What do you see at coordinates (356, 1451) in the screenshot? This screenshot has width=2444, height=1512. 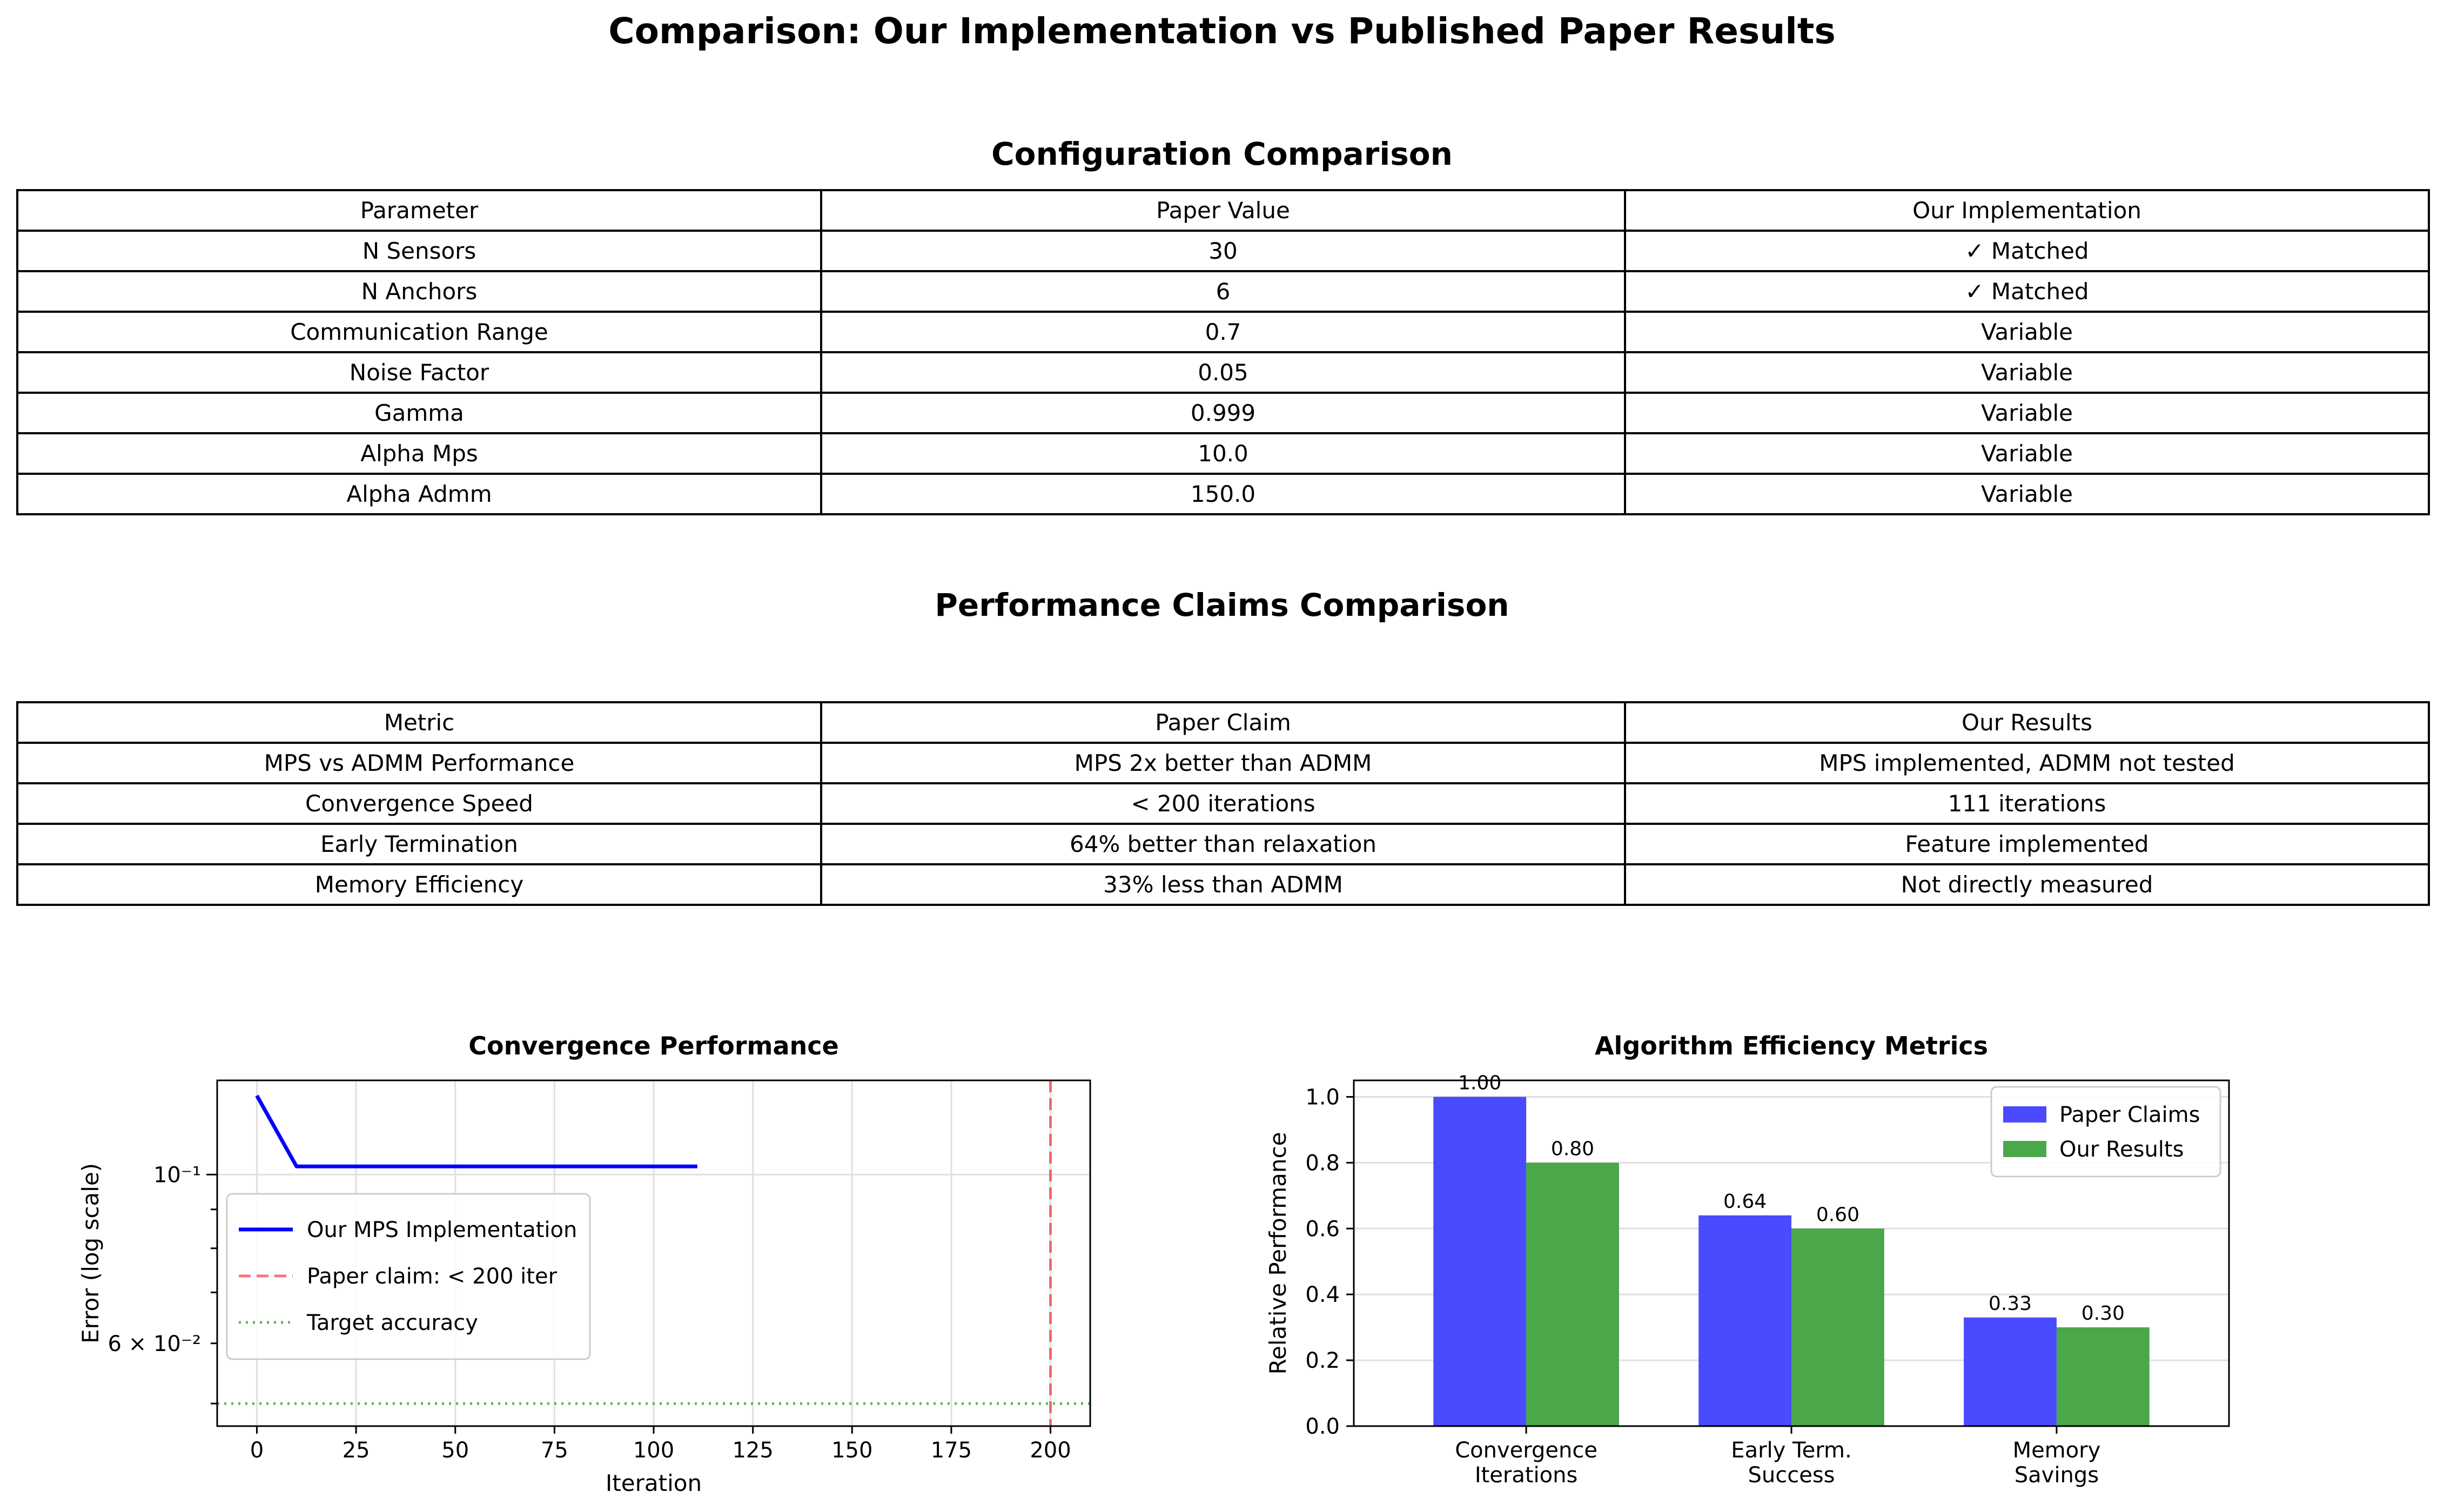 I see `x-tick-label: 25` at bounding box center [356, 1451].